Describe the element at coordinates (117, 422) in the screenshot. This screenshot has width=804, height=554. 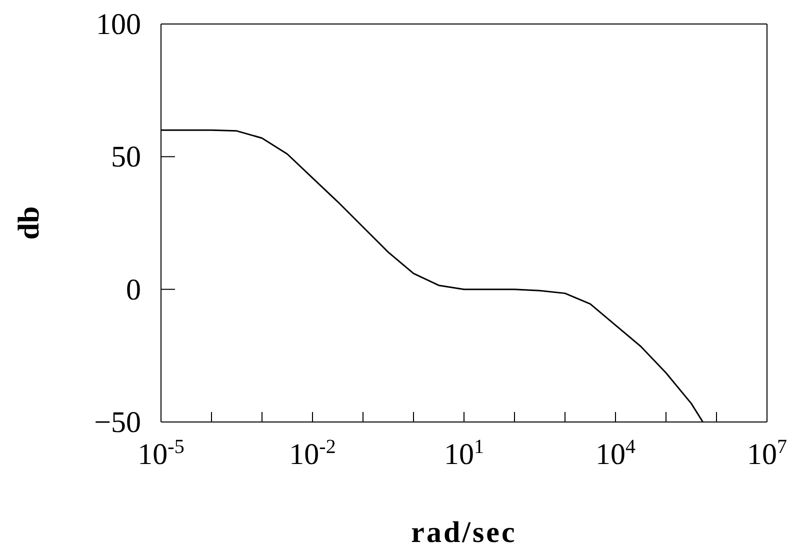
I see `y-tick-label: −50` at that location.